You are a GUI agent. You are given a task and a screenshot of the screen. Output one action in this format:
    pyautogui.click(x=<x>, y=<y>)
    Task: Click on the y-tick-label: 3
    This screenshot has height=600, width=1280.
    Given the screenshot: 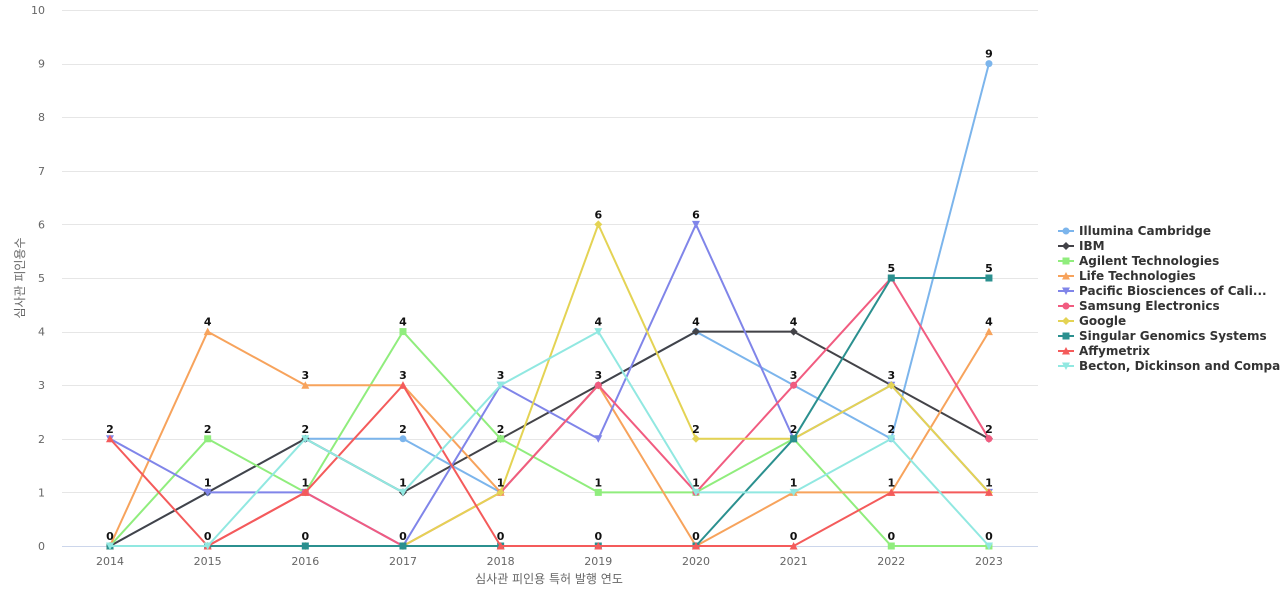 What is the action you would take?
    pyautogui.click(x=41, y=385)
    